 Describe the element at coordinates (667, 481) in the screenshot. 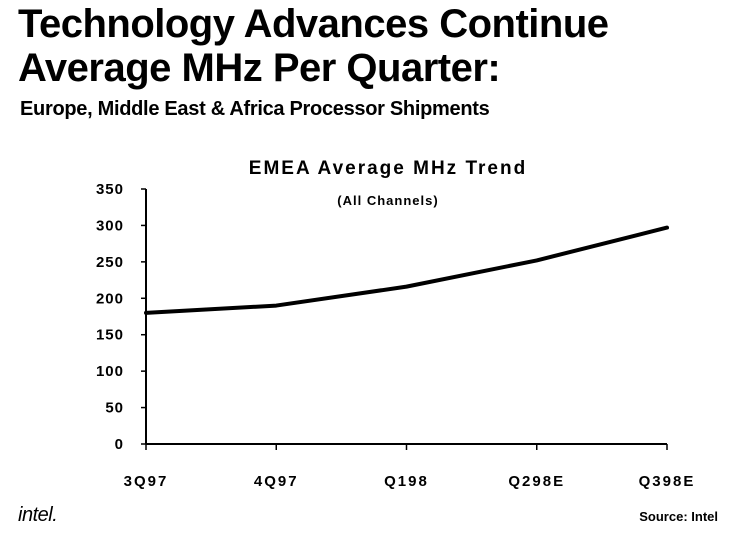

I see `x-tick-label: Q398E` at that location.